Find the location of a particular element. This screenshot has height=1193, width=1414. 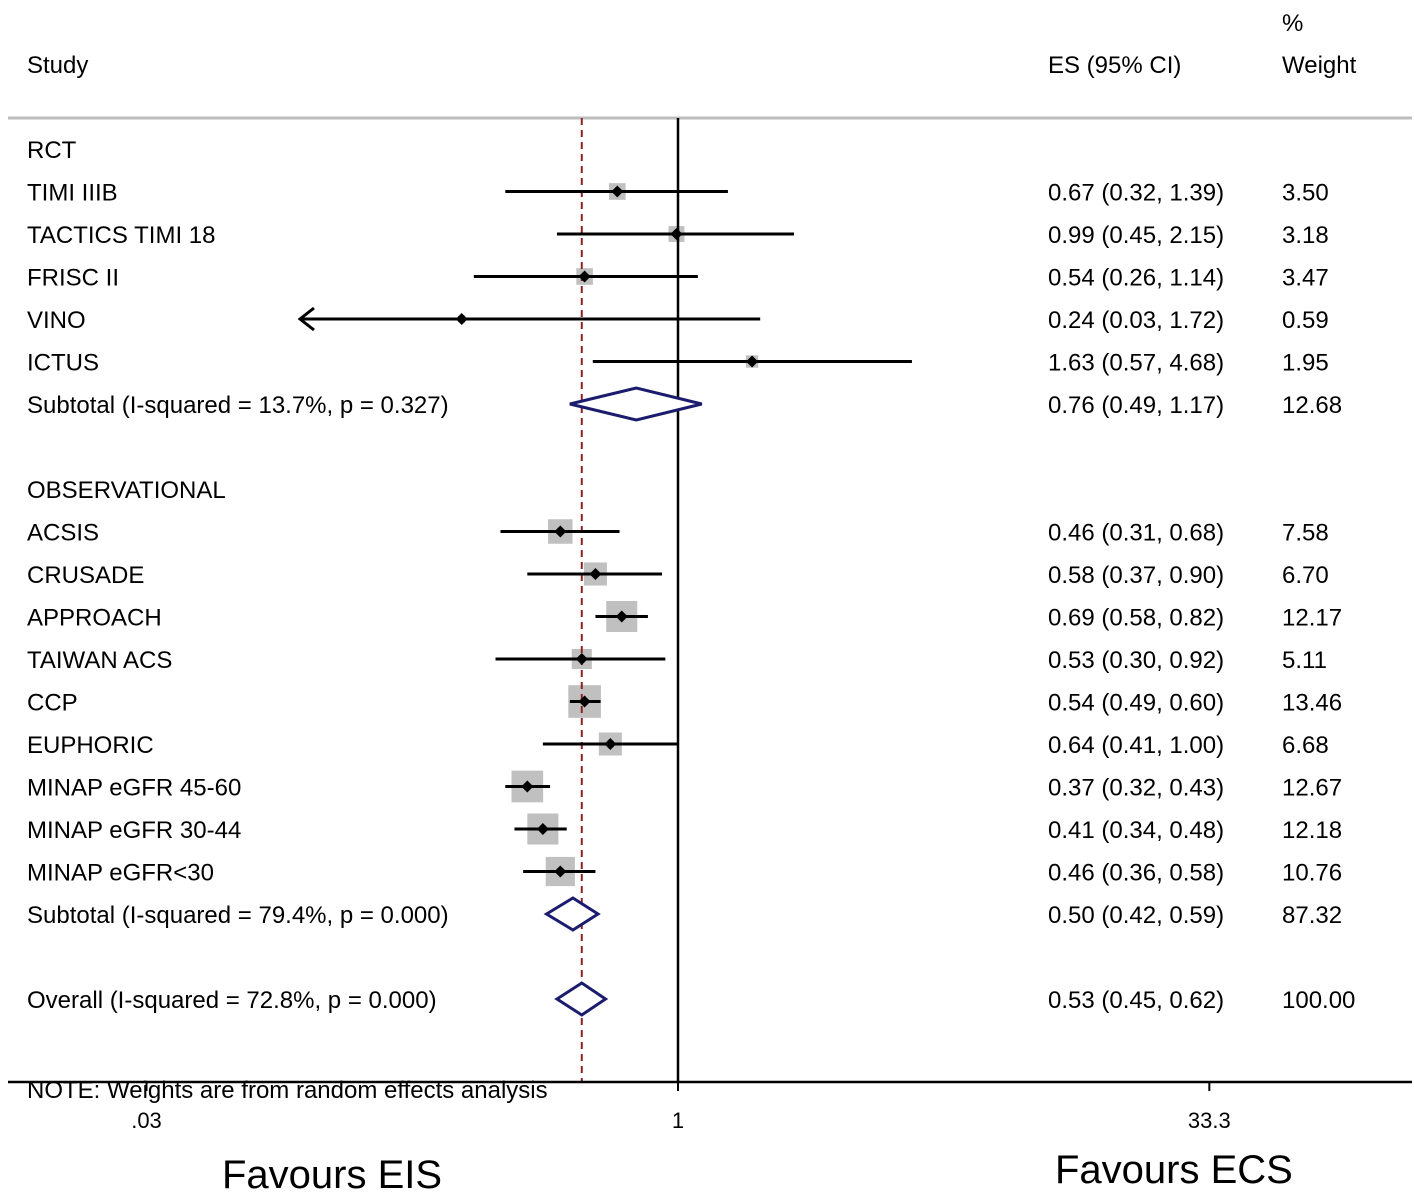

es-value: 0.69 (0.58, 0.82) is located at coordinates (1136, 618).